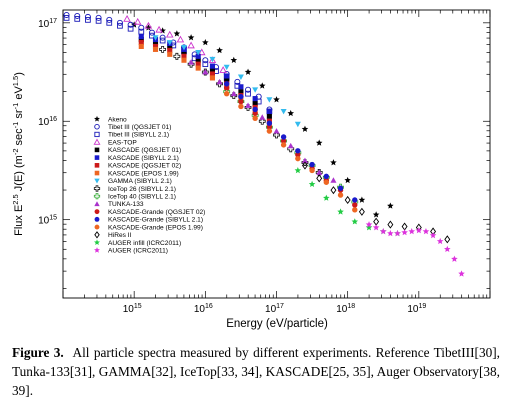  Describe the element at coordinates (274, 309) in the screenshot. I see `x-tick-label: 1017` at that location.